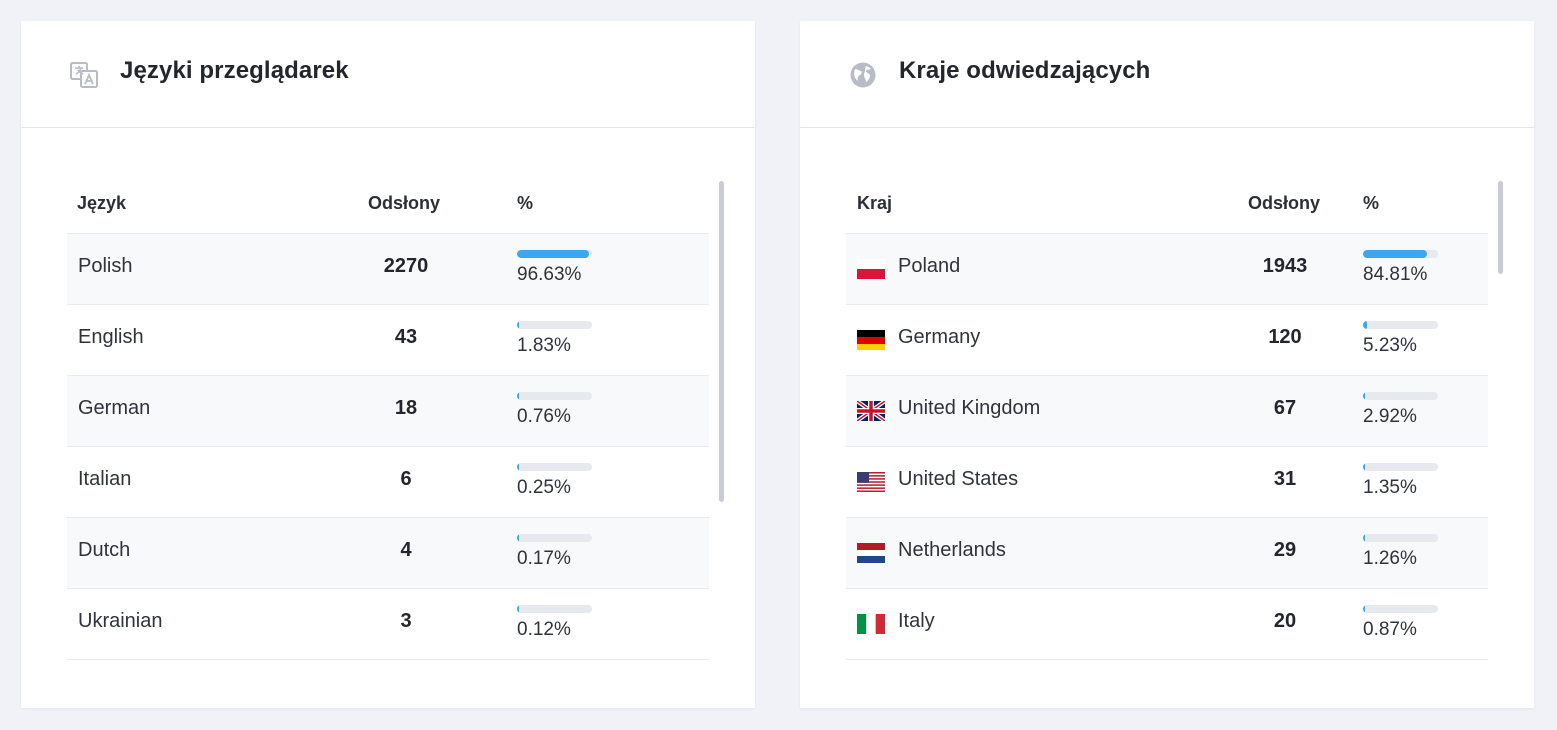  What do you see at coordinates (388, 482) in the screenshot?
I see `table-row: Italian 6 0.25%` at bounding box center [388, 482].